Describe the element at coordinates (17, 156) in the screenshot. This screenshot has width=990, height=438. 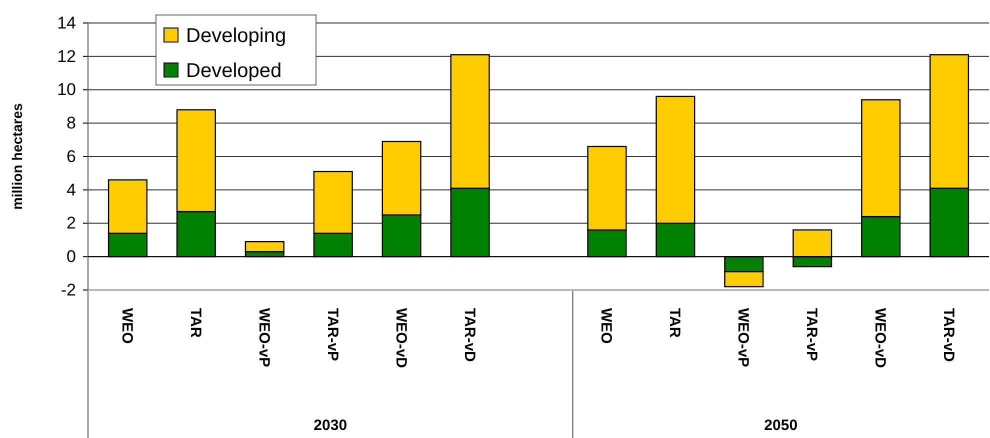
I see `y-axis-title: million hectares` at that location.